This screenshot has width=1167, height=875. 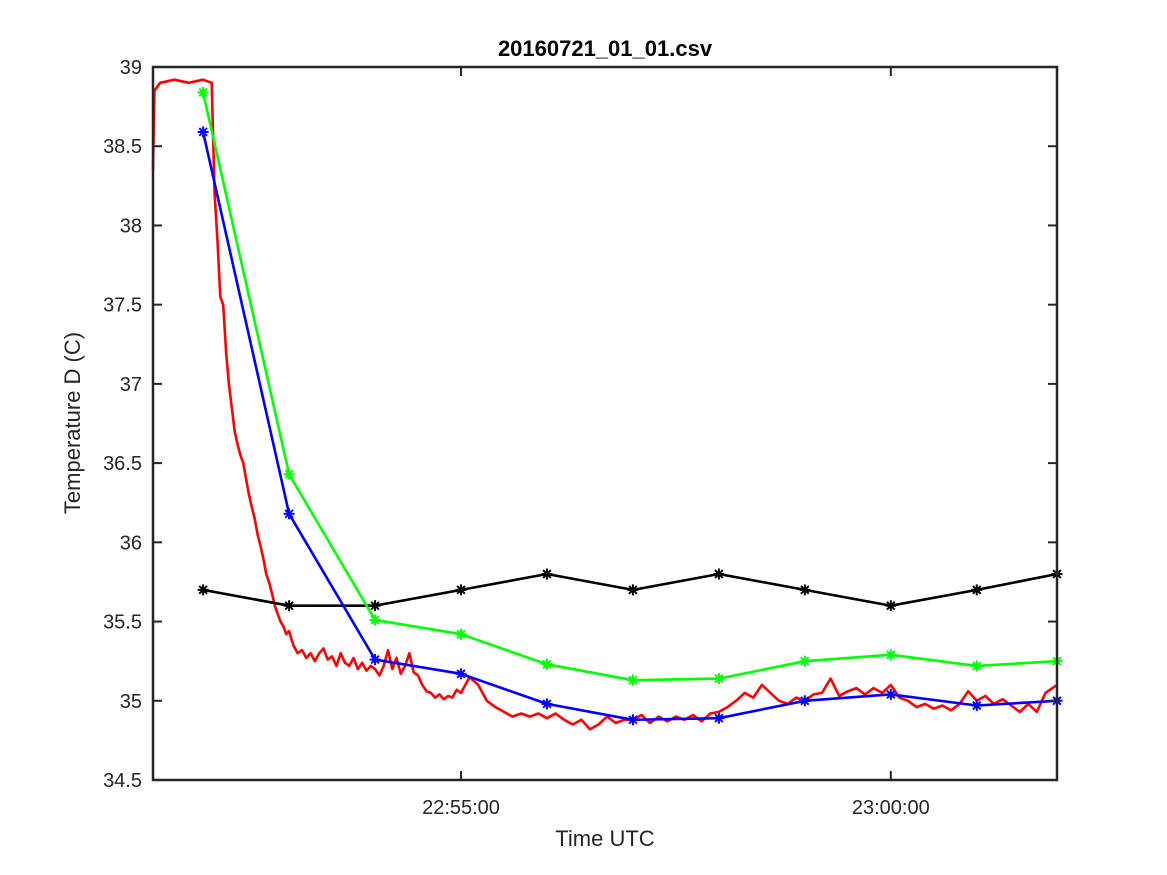 I want to click on y-axis-label: Temperature D (C), so click(x=72, y=423).